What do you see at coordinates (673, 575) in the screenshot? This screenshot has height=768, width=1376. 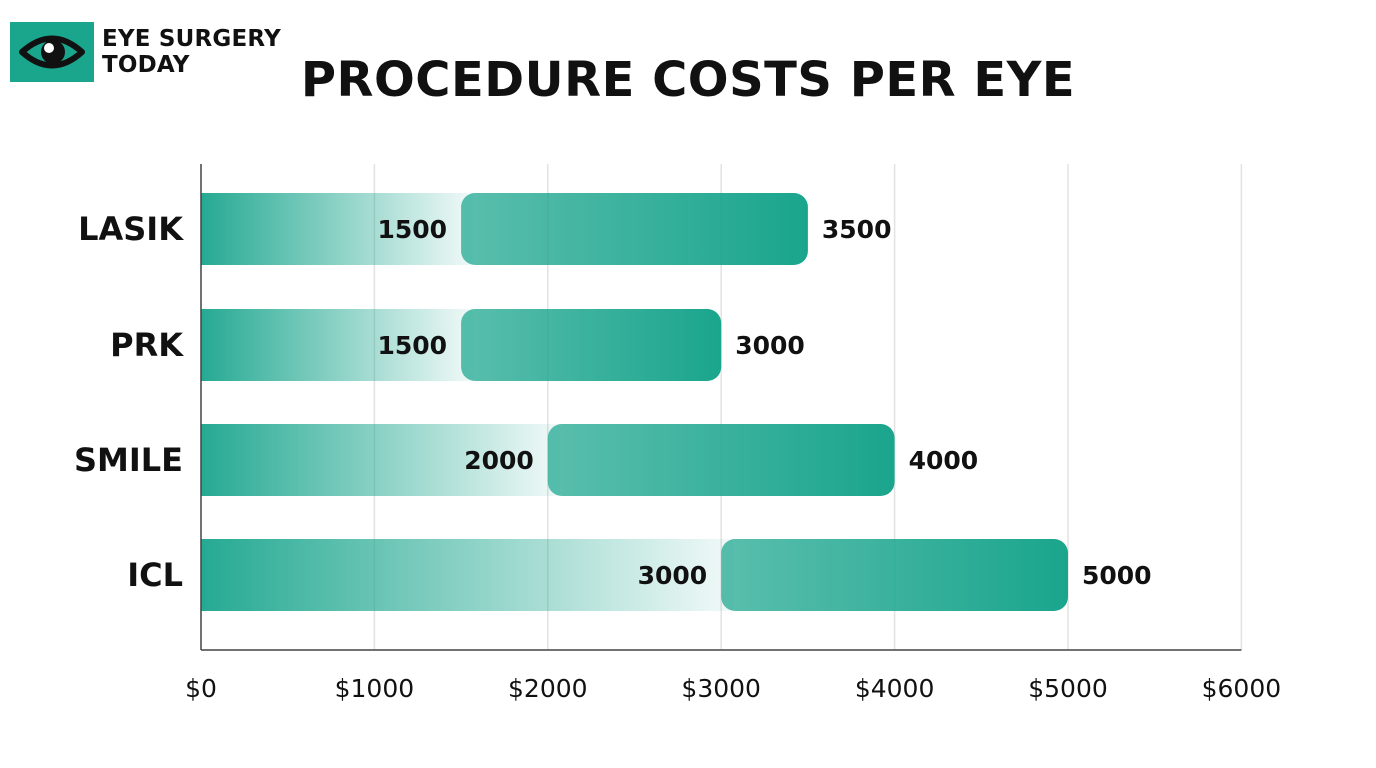 I see `low-value-label: 3000` at bounding box center [673, 575].